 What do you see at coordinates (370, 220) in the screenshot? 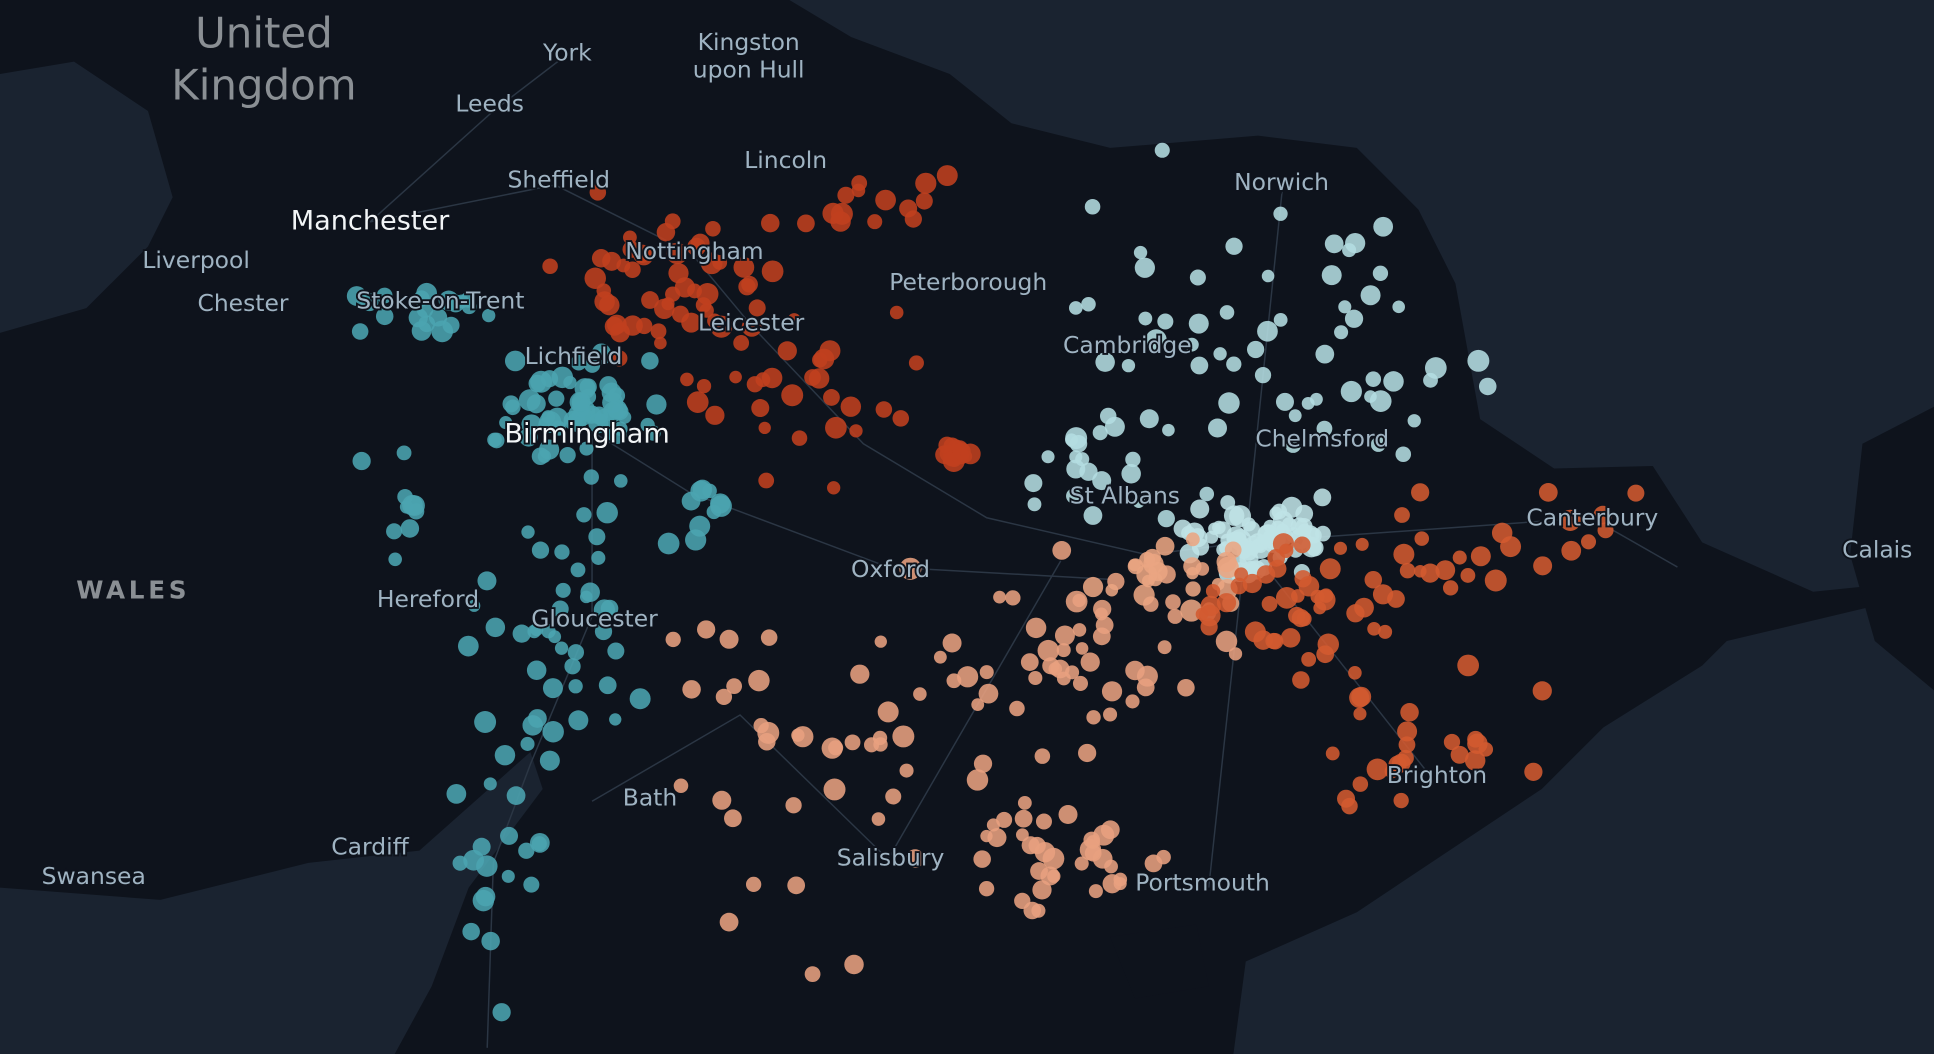
I see `place-label: Manchester` at bounding box center [370, 220].